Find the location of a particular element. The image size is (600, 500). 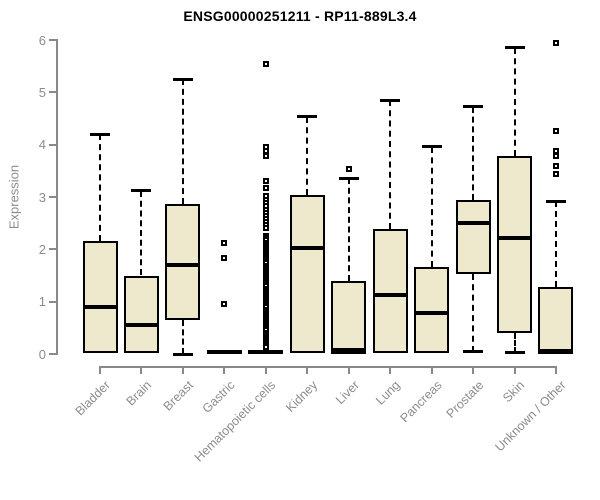

y-tick-label: 6 is located at coordinates (42, 40).